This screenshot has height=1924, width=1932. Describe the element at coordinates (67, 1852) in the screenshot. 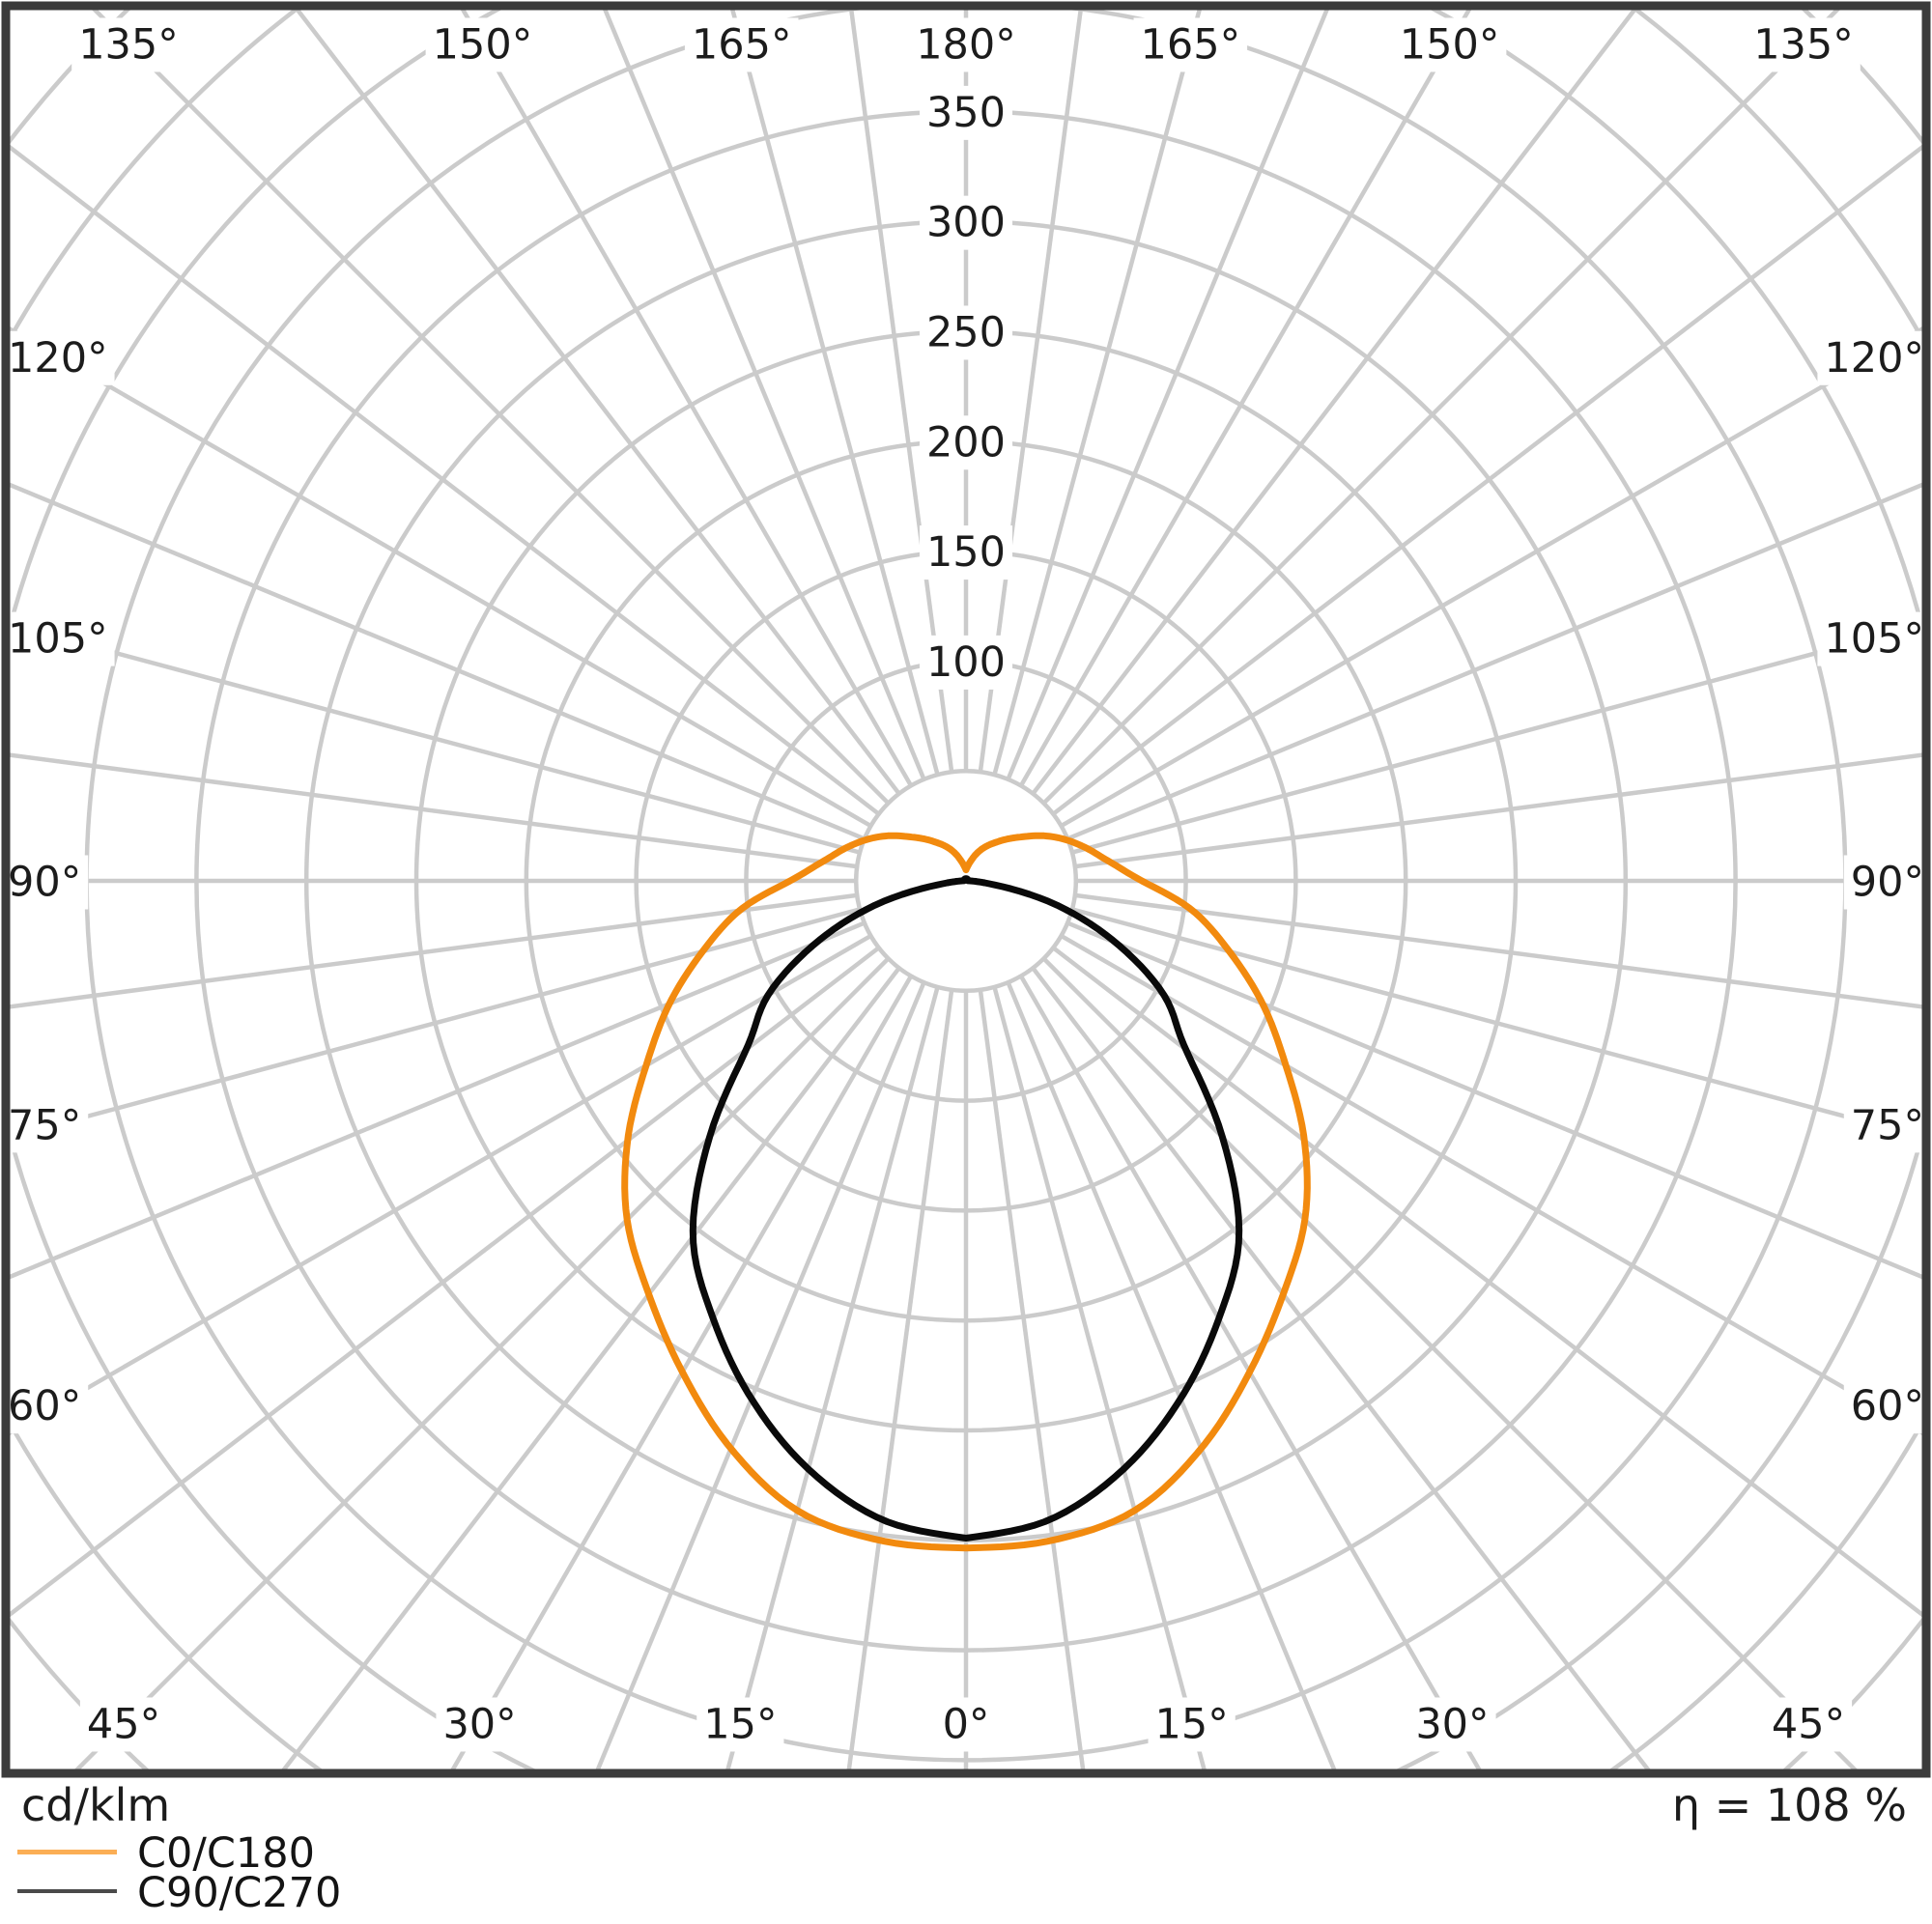

I see `legend-line-c0` at that location.